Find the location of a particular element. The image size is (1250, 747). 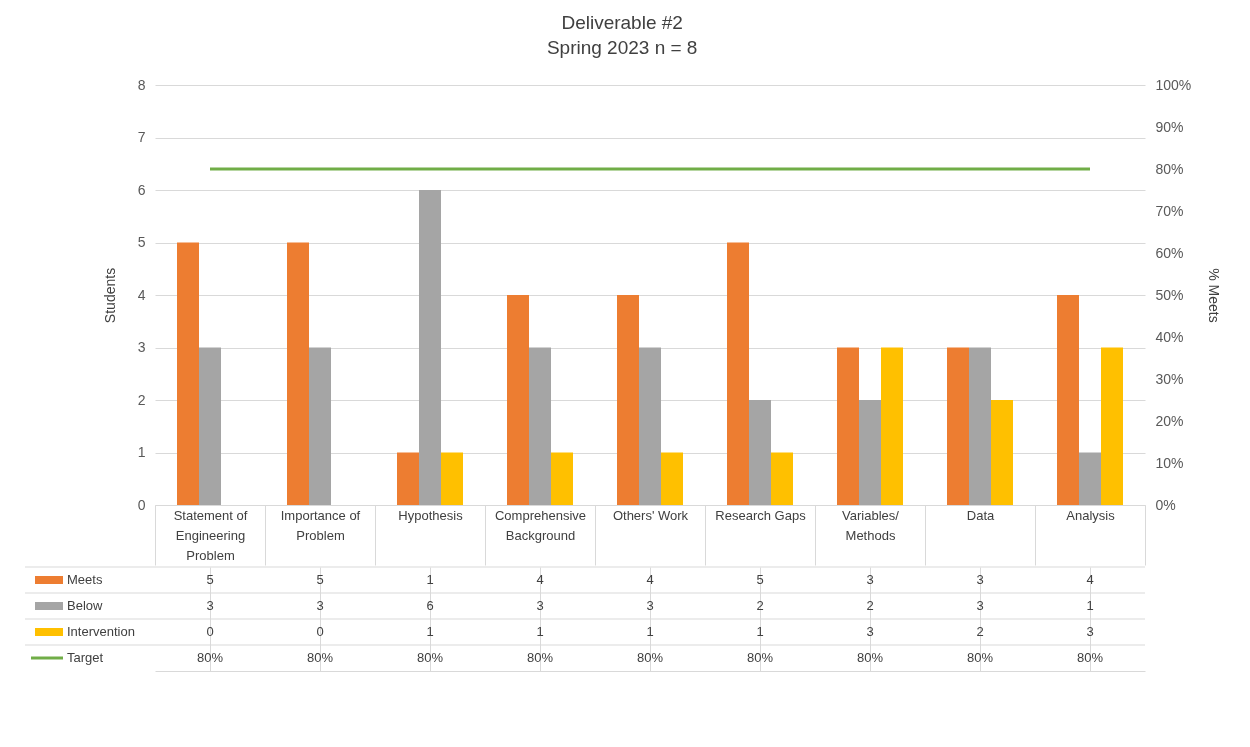

y-tick-label: 6 is located at coordinates (141, 189).